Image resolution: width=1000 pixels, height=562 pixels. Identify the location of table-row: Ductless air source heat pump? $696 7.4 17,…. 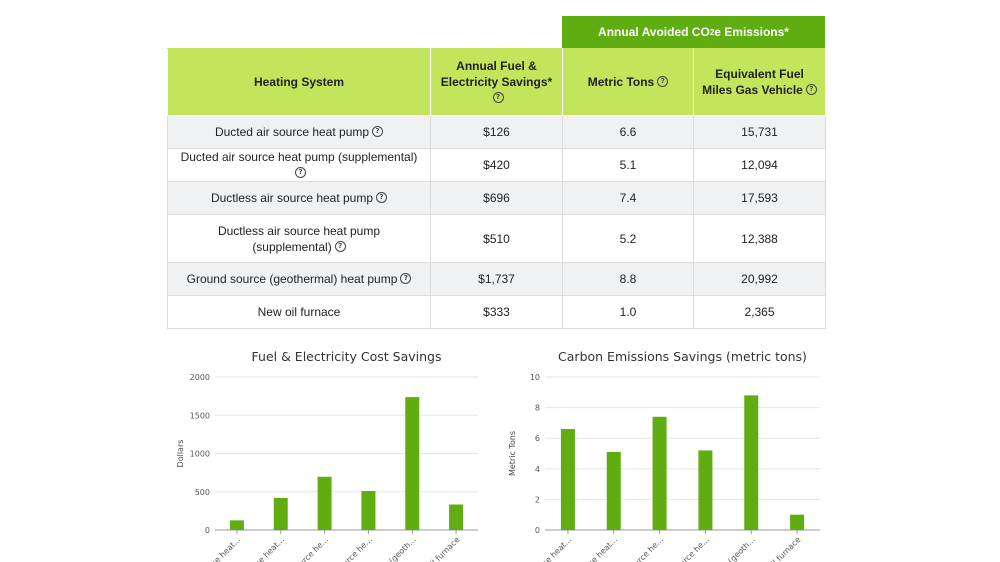
(496, 198).